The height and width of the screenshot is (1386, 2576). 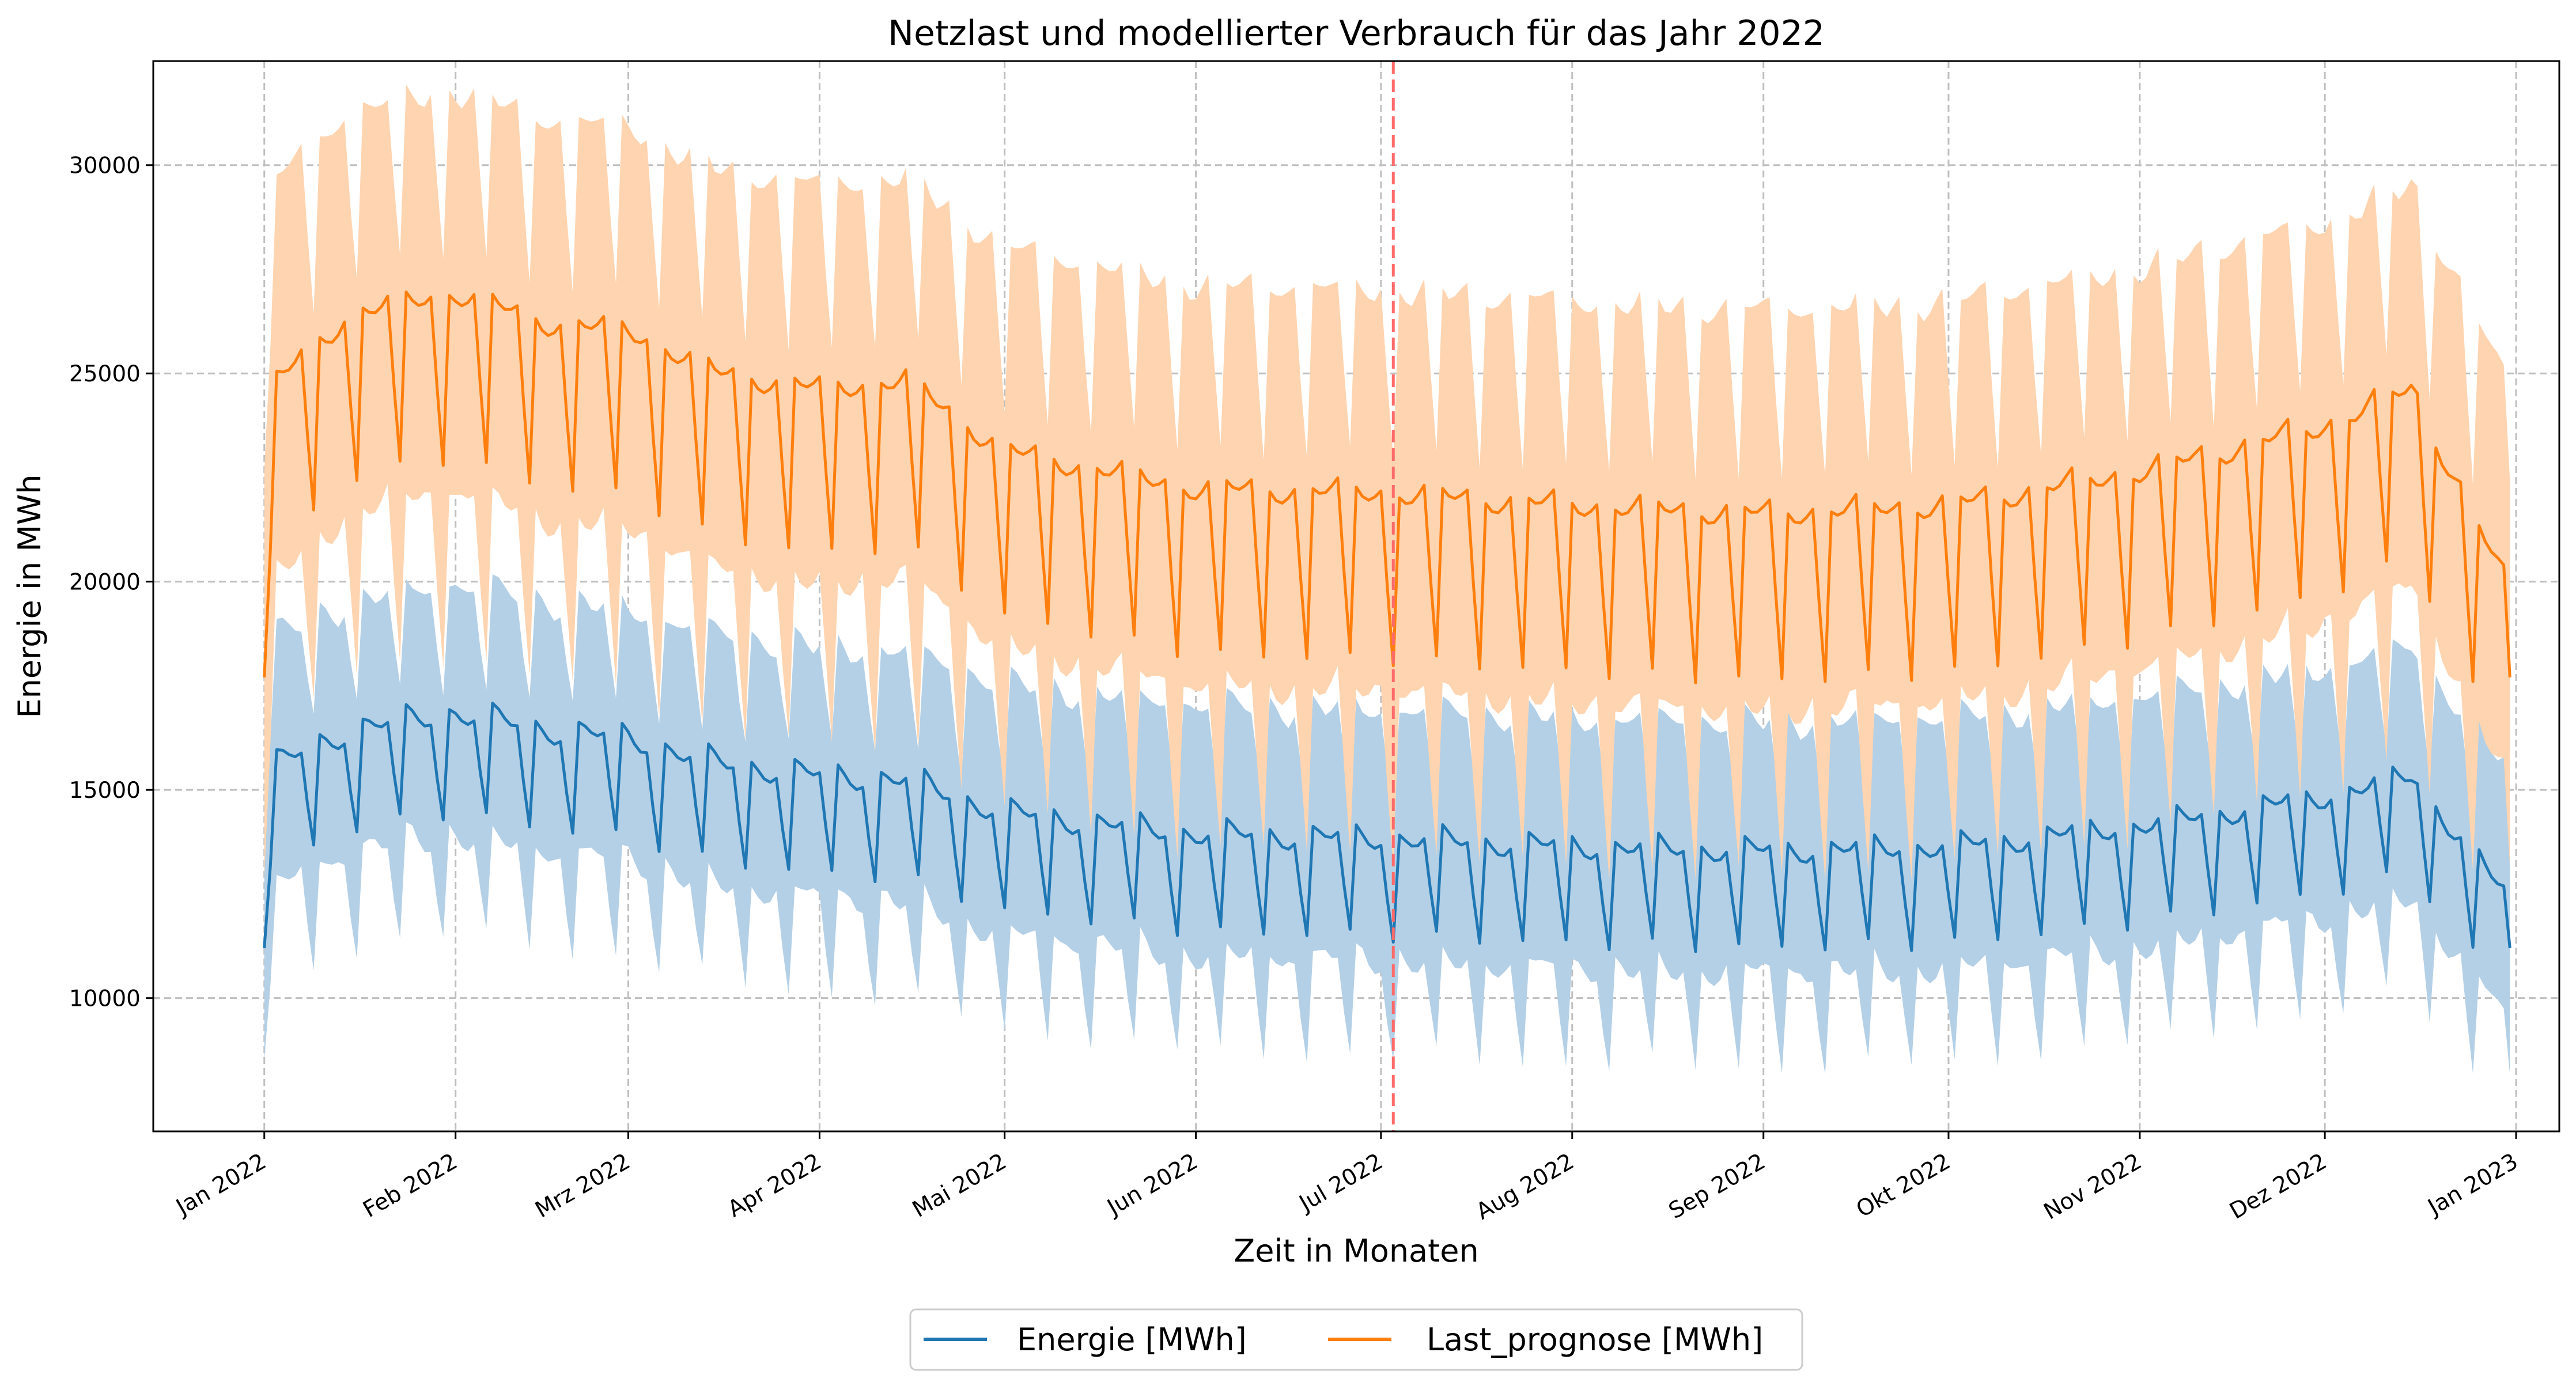 What do you see at coordinates (105, 166) in the screenshot?
I see `y-tick-label: 30000` at bounding box center [105, 166].